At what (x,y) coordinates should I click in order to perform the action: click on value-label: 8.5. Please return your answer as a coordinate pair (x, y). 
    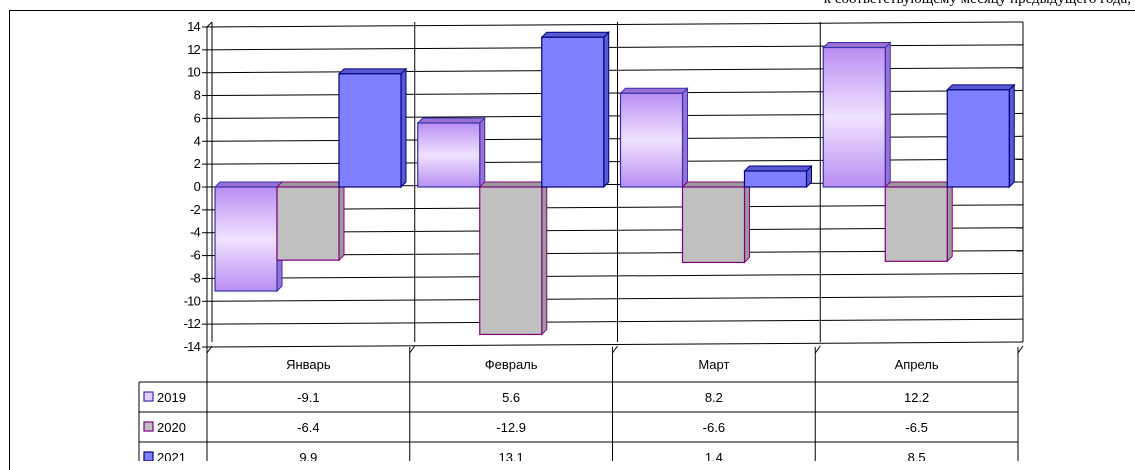
    Looking at the image, I should click on (917, 455).